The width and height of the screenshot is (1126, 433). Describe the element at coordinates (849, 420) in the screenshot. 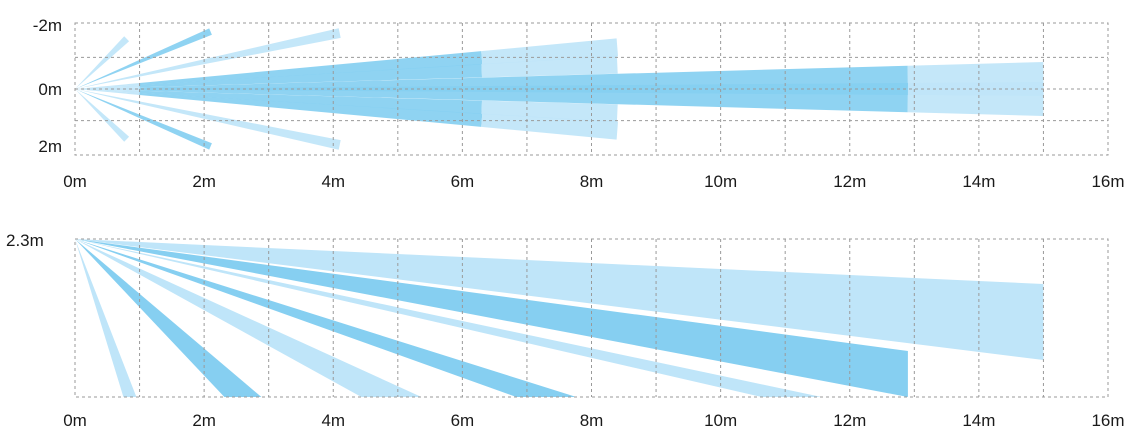

I see `side-x-tick-label: 12m` at that location.